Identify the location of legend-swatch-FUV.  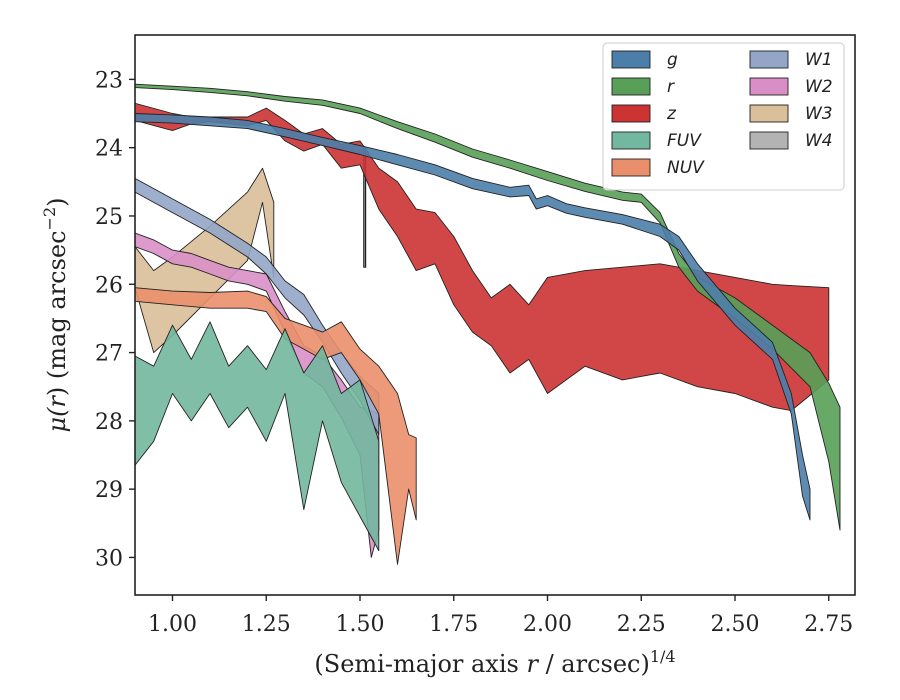
(631, 140).